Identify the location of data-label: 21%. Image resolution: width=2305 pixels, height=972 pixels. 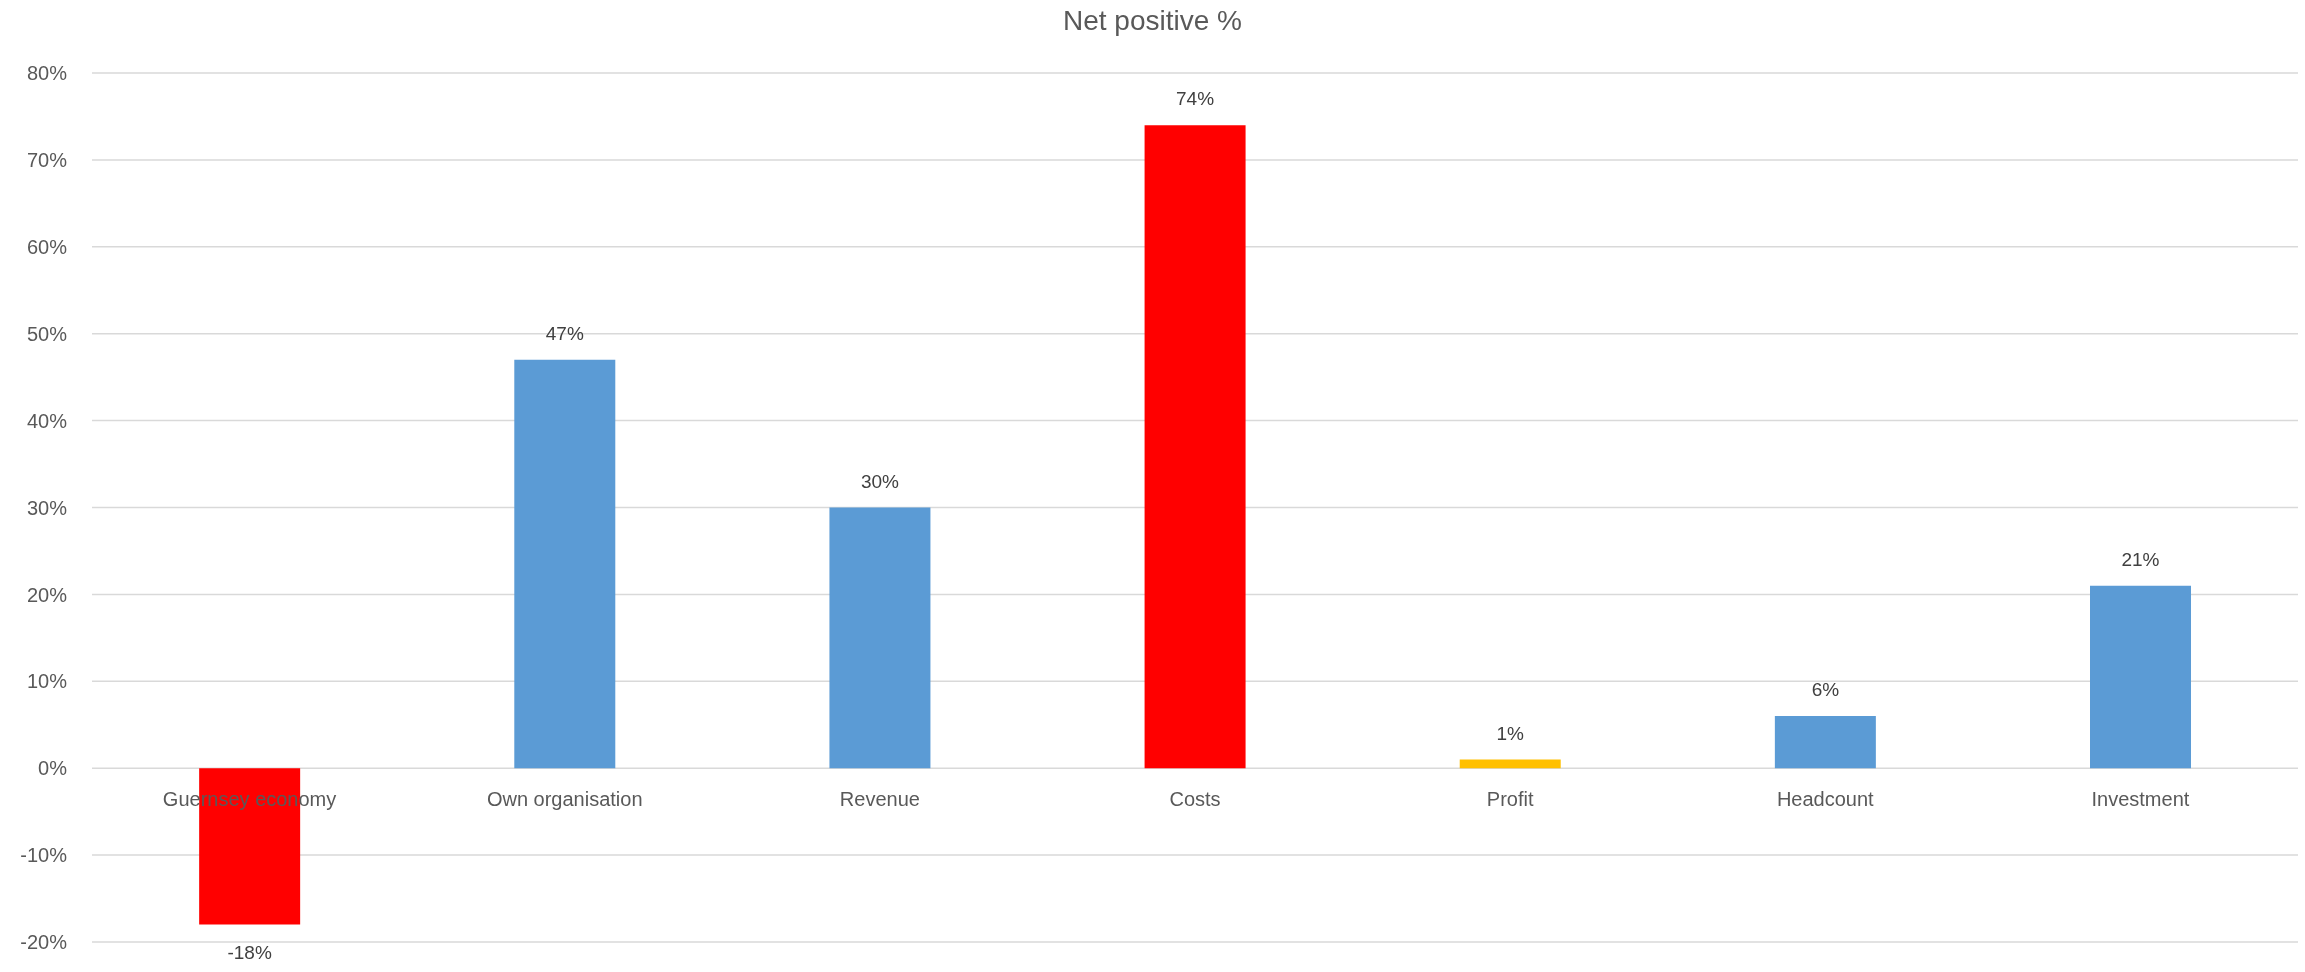
(2140, 559).